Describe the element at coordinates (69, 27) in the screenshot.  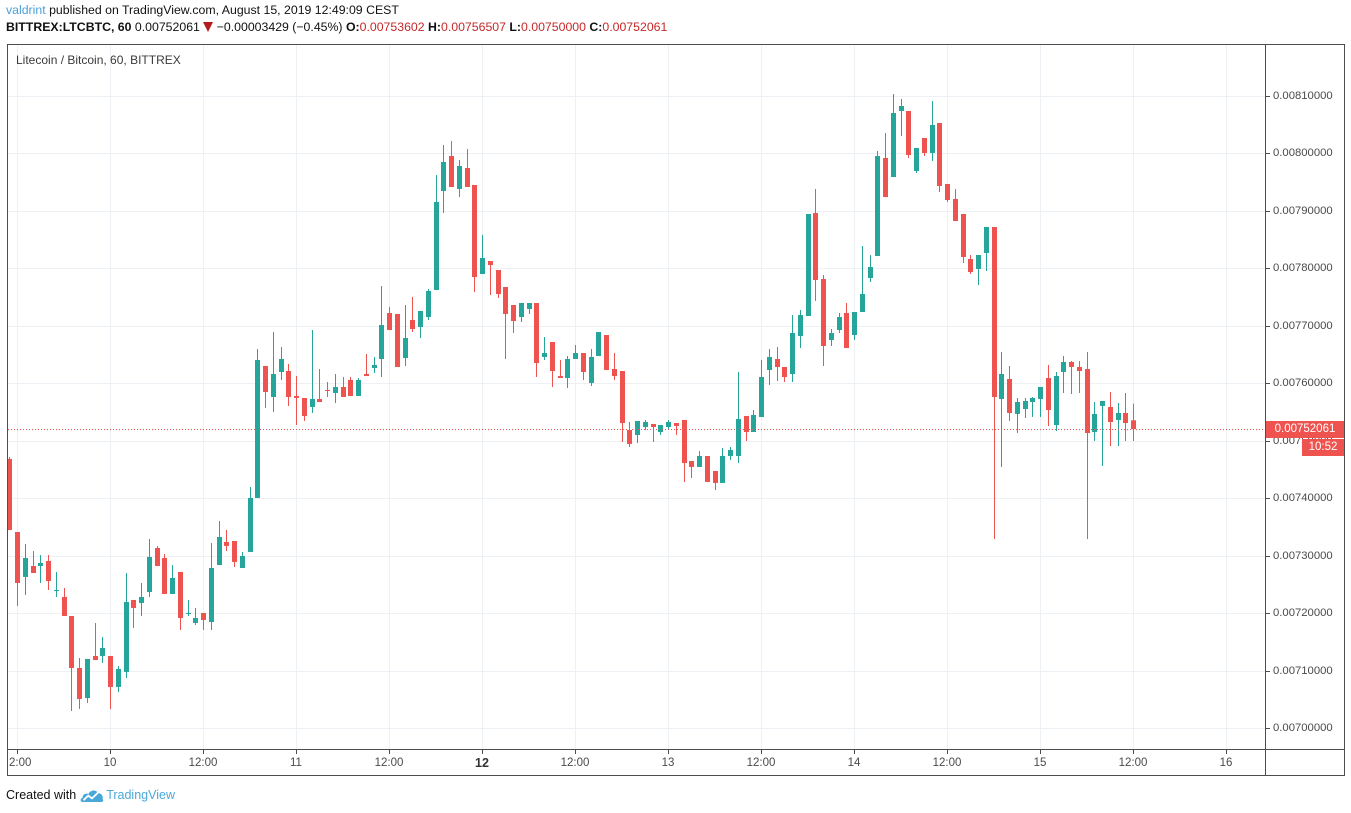
I see `symbol-label: BITTREX:LTCBTC, 60` at that location.